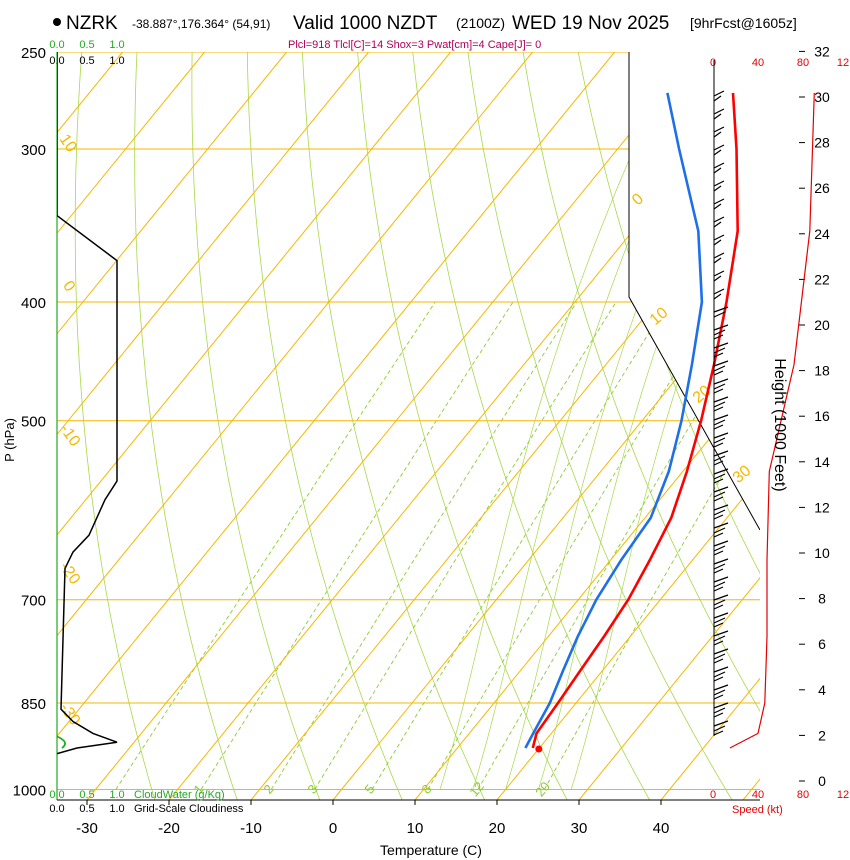 This screenshot has height=860, width=850. Describe the element at coordinates (822, 97) in the screenshot. I see `height-tick-label: 30` at that location.